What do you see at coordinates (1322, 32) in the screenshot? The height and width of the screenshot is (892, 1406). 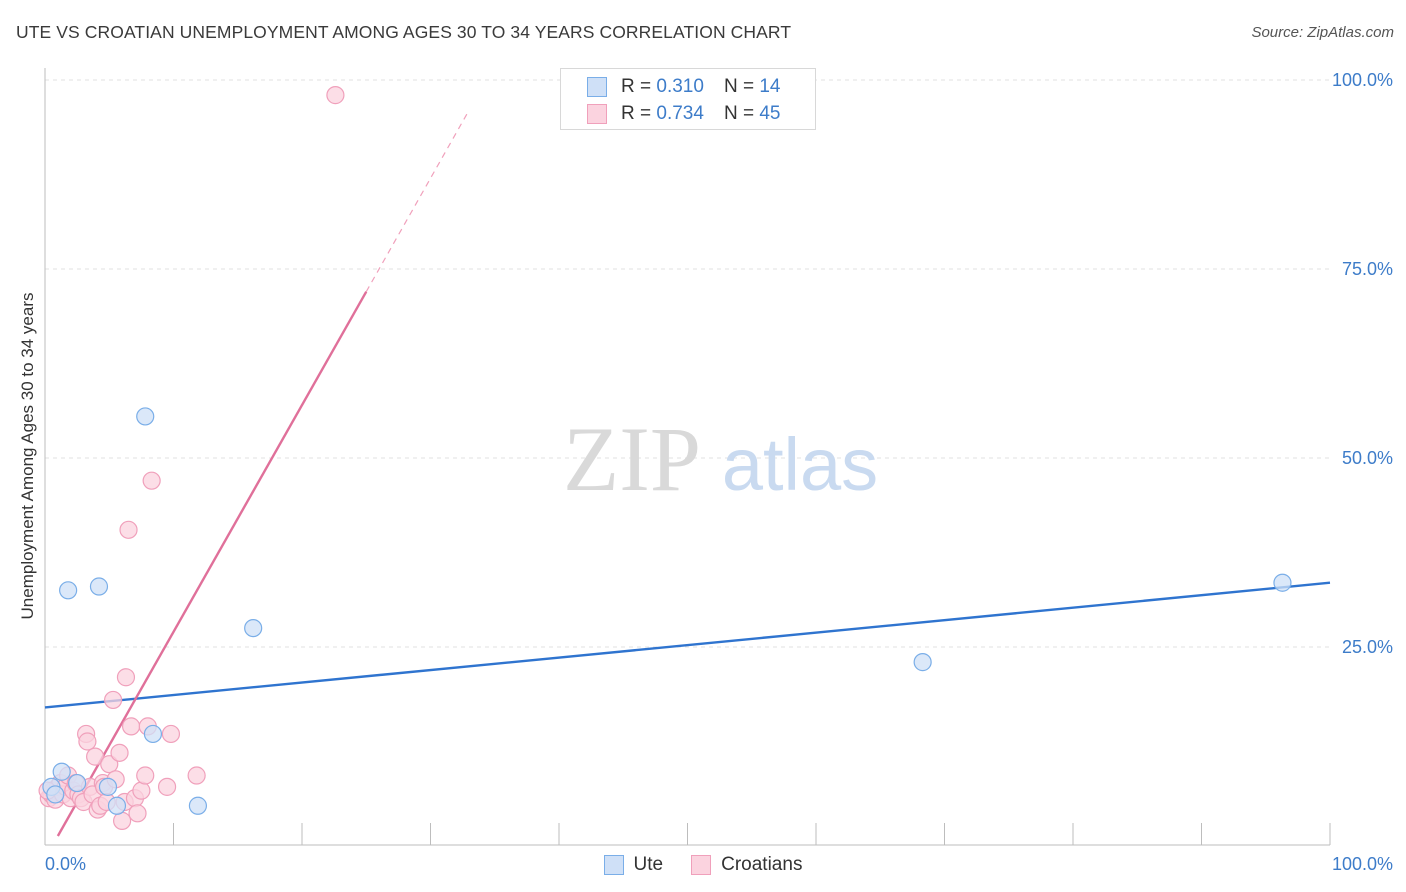 I see `source-label: Source: ZipAtlas.com` at bounding box center [1322, 32].